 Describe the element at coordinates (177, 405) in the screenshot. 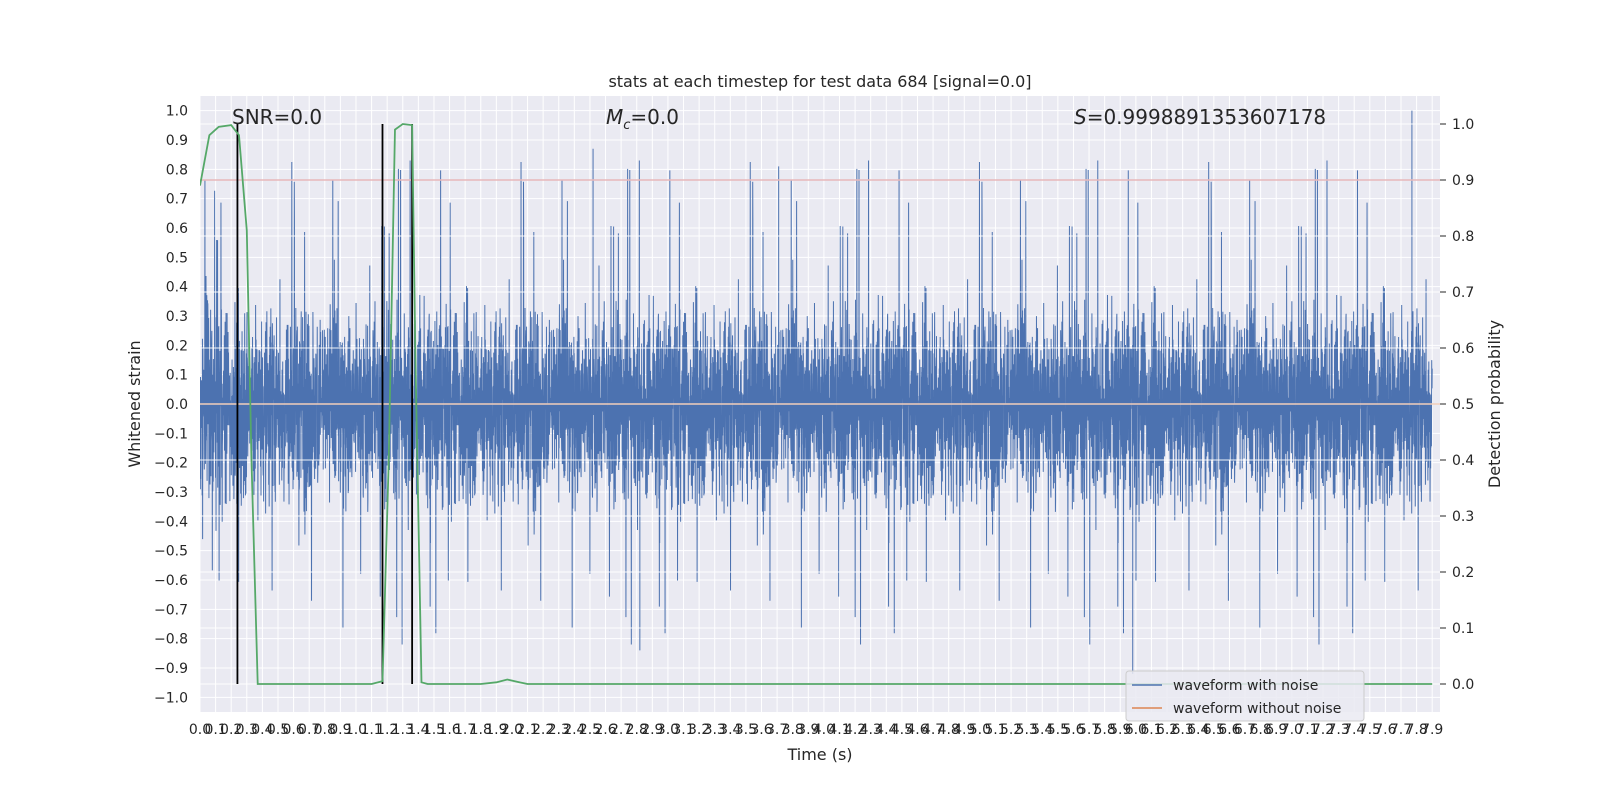

I see `y-tick-label: 0.0` at that location.